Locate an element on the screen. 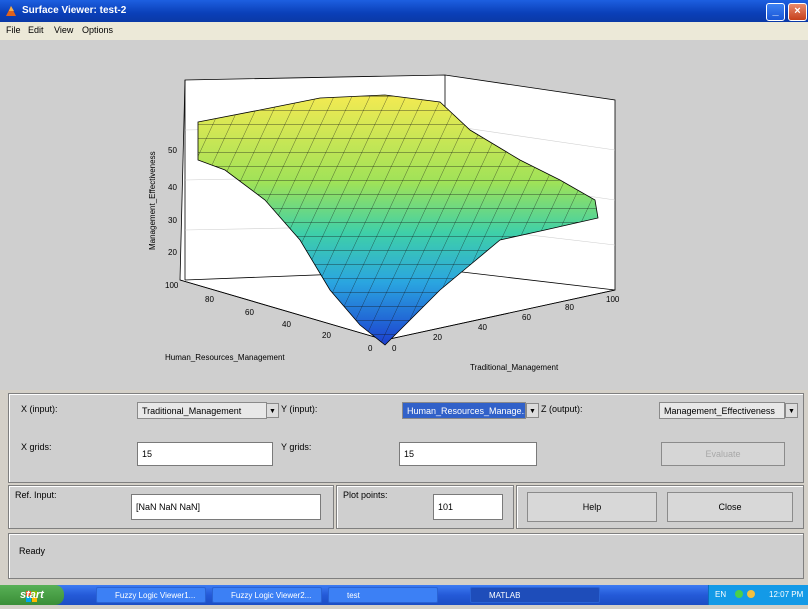 The width and height of the screenshot is (808, 609). network-icon is located at coordinates (739, 594).